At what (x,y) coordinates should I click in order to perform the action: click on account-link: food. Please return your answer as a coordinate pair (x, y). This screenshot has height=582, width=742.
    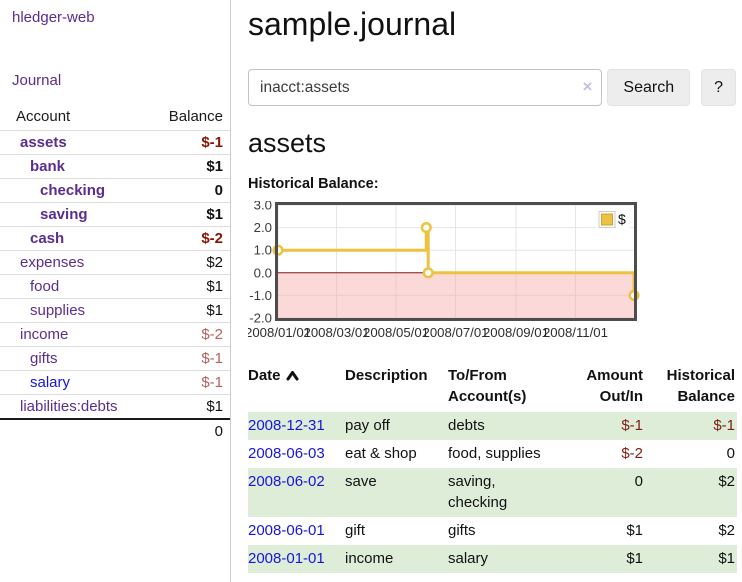
    Looking at the image, I should click on (45, 286).